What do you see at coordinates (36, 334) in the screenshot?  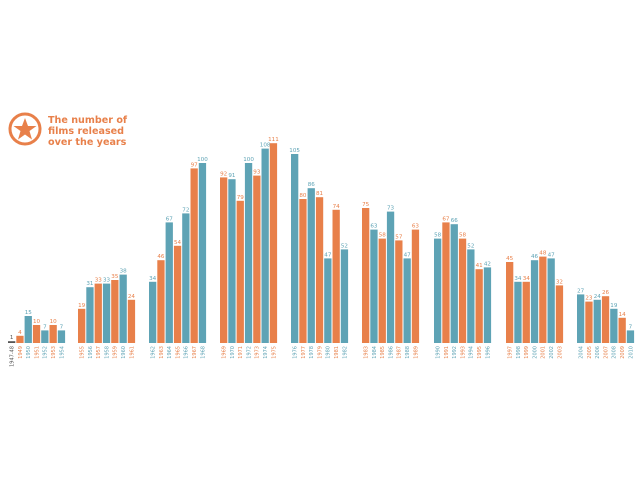 I see `bar-1951` at bounding box center [36, 334].